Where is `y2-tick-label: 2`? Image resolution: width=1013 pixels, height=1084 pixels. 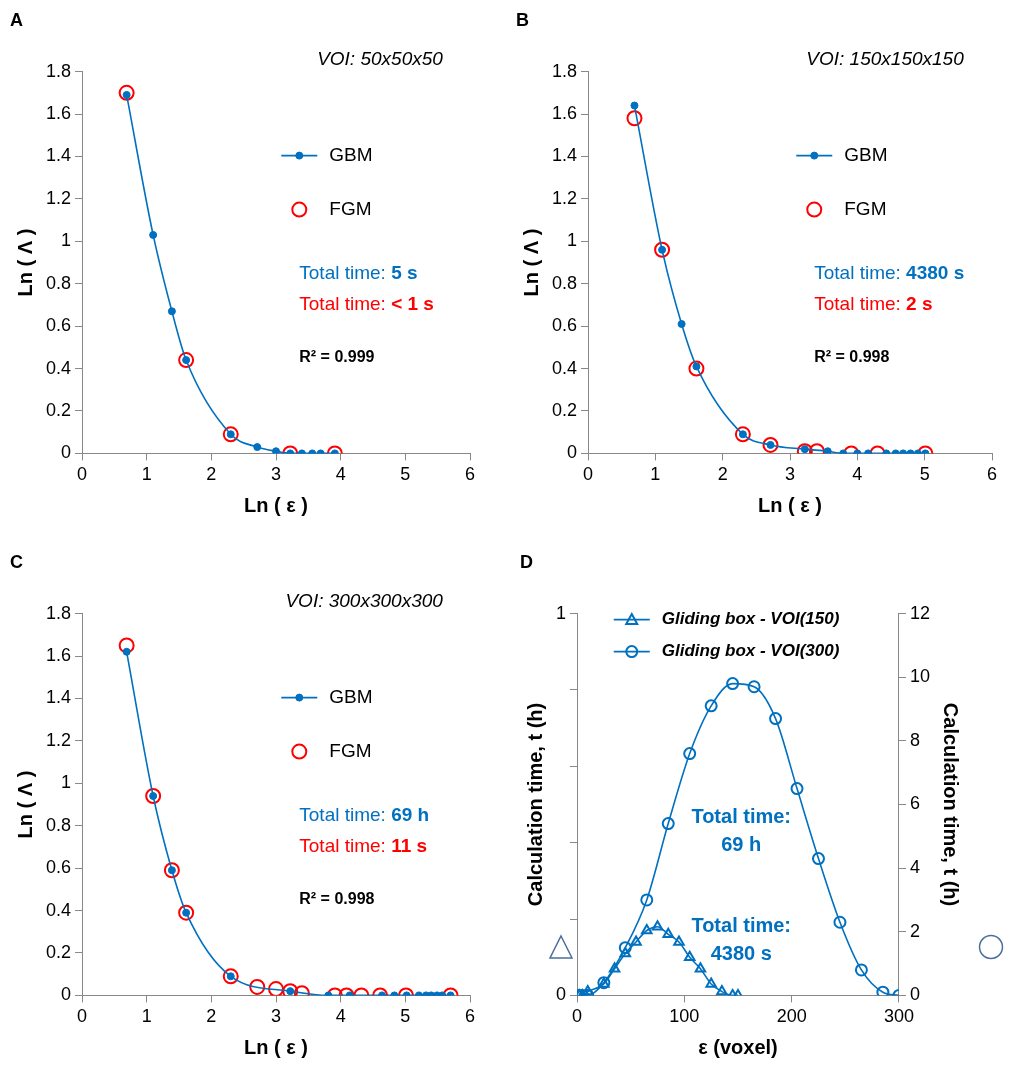 y2-tick-label: 2 is located at coordinates (914, 930).